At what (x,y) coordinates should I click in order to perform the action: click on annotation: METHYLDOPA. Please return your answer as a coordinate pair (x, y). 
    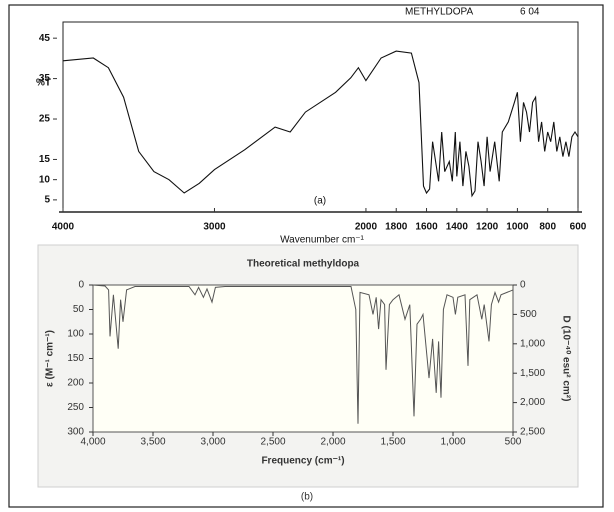
    Looking at the image, I should click on (439, 12).